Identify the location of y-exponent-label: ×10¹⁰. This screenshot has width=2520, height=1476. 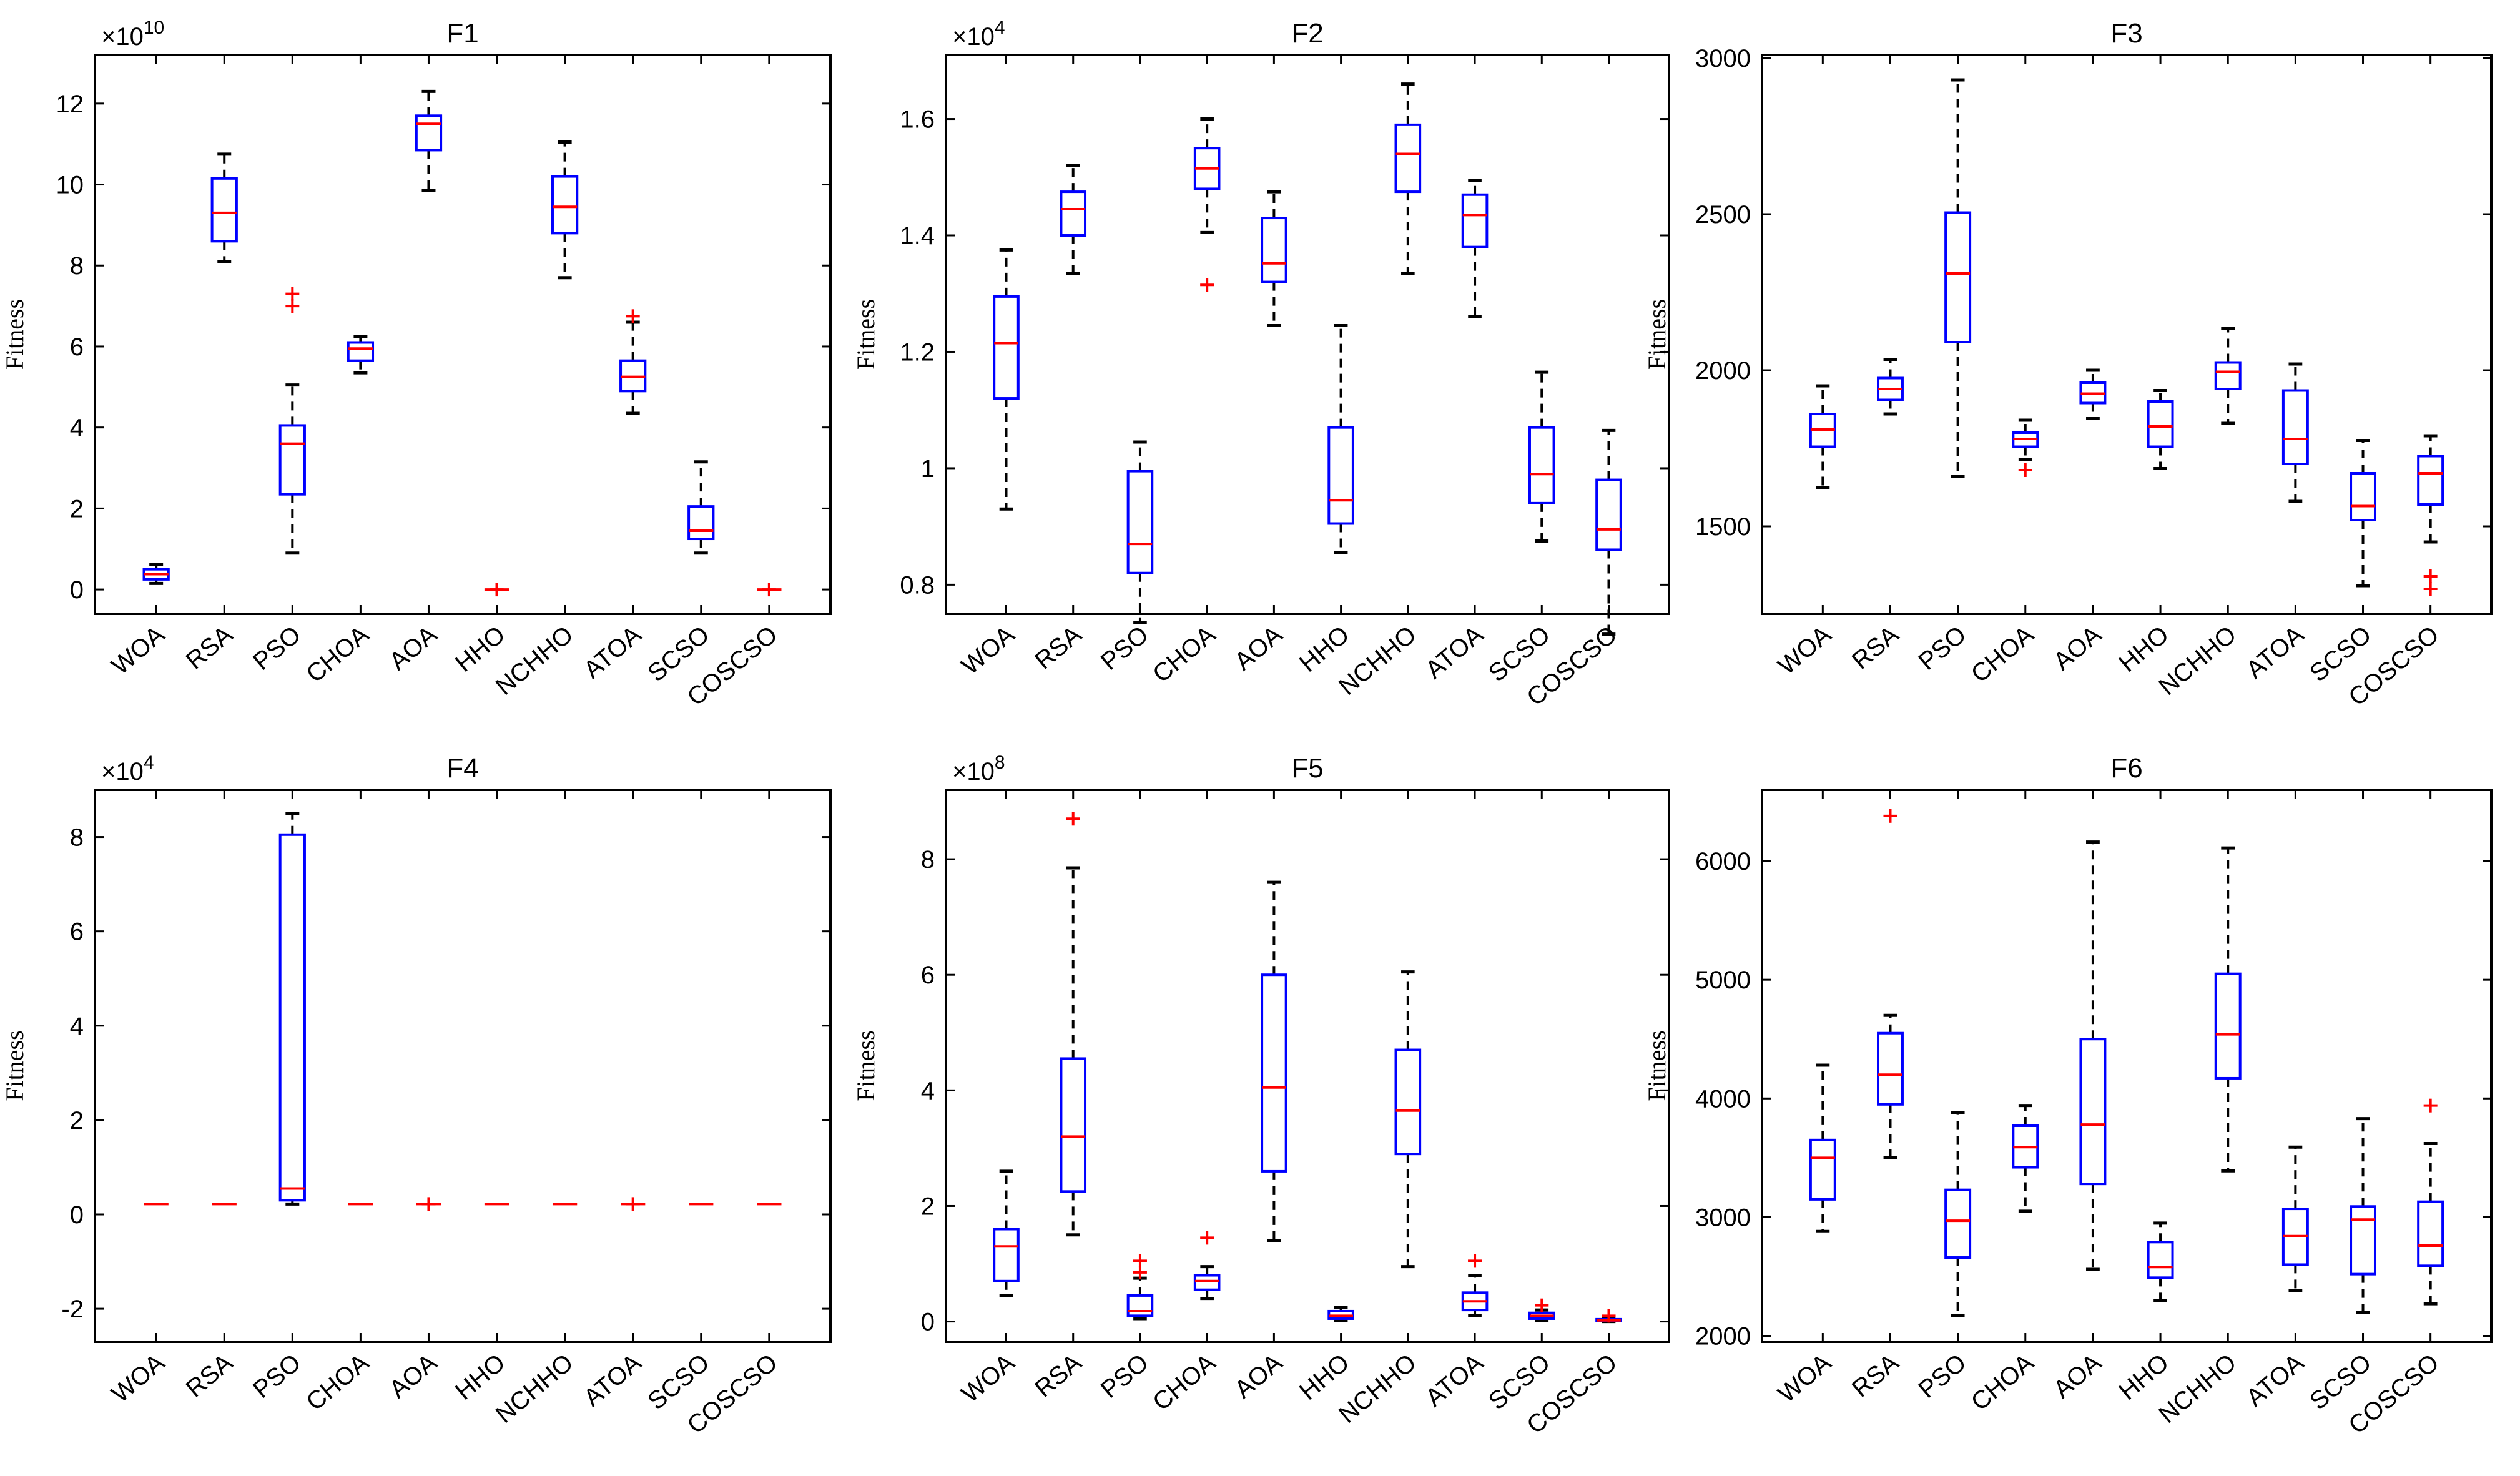
(132, 34).